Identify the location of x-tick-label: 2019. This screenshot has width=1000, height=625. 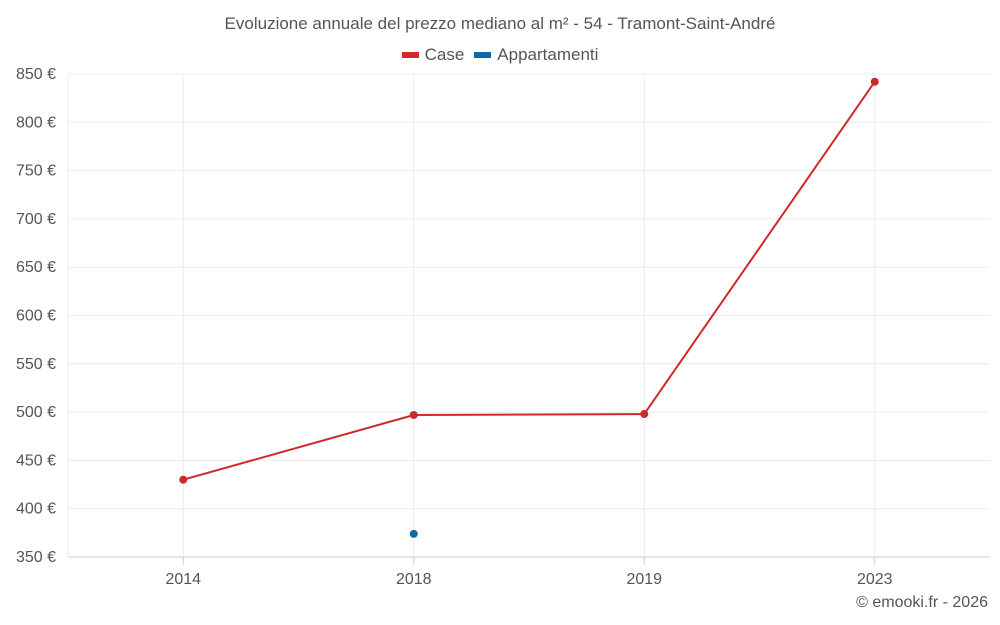
(644, 579).